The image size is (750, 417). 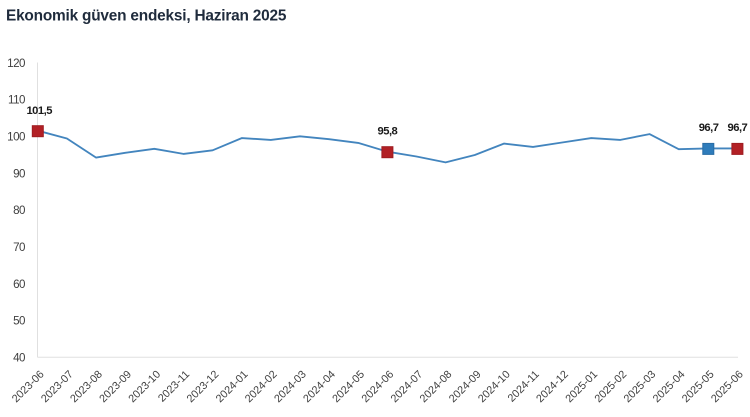 I want to click on svg-text: 2024-10, so click(x=494, y=386).